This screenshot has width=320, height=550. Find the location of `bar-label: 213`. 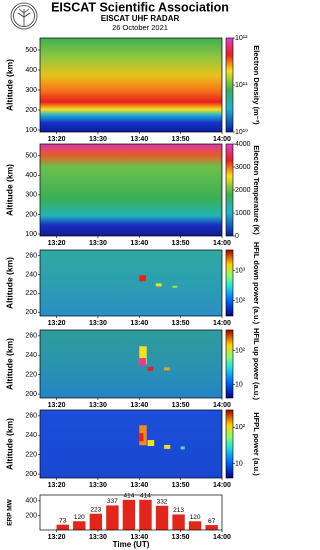

bar-label: 213 is located at coordinates (178, 510).